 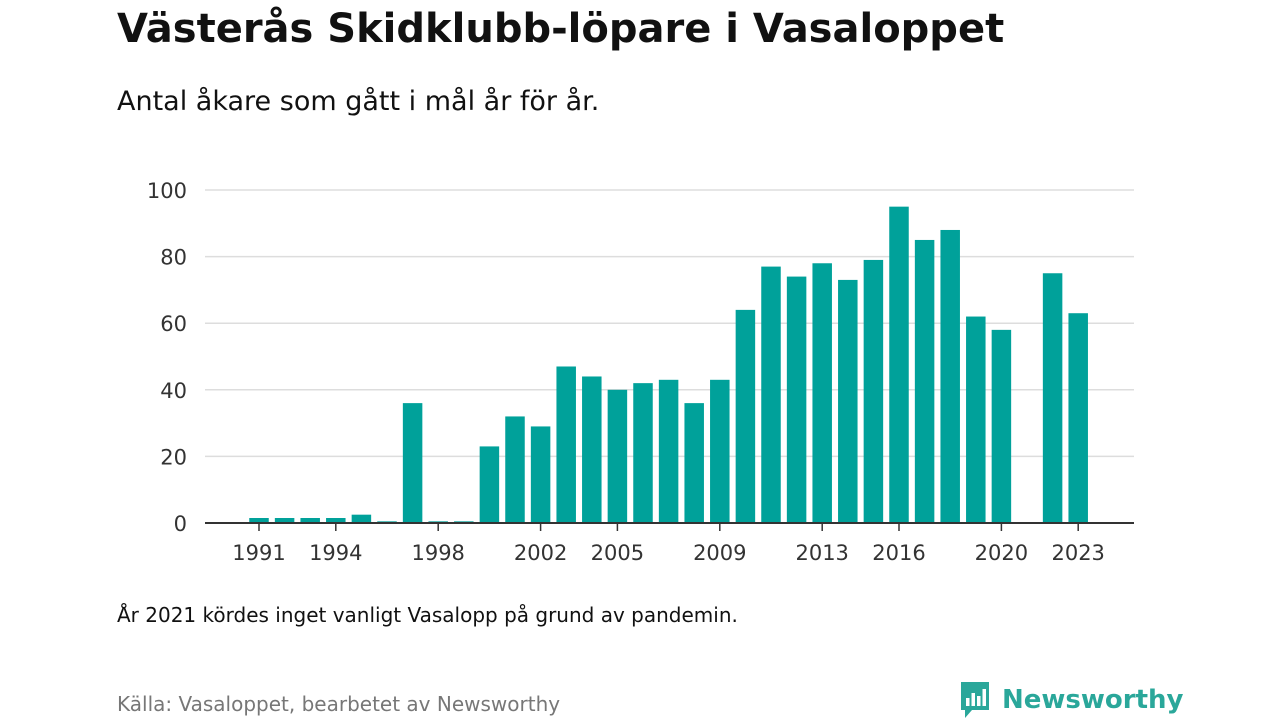 I want to click on x-tick-label: 1991, so click(x=258, y=553).